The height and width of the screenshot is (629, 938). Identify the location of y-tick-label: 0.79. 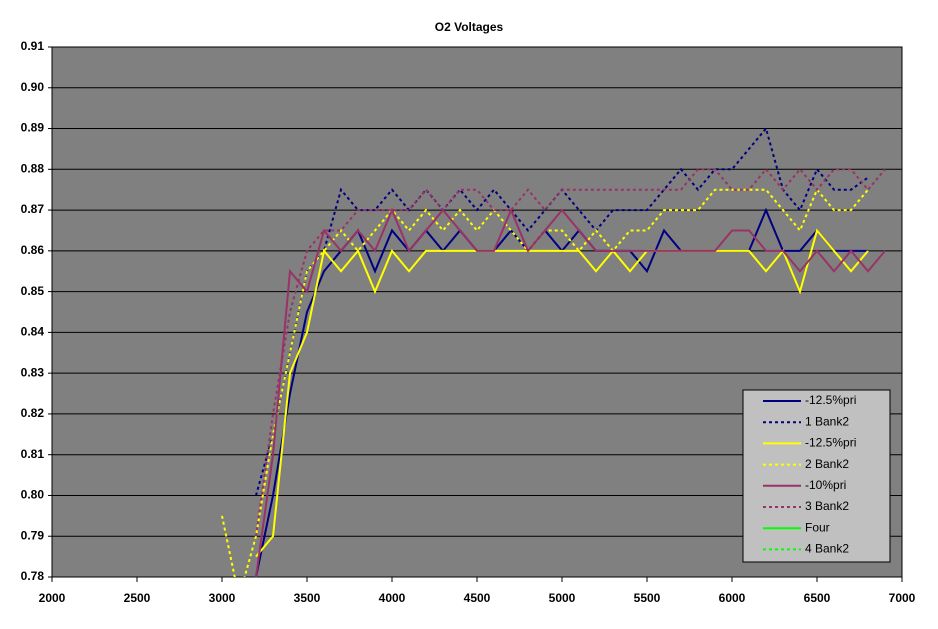
(33, 535).